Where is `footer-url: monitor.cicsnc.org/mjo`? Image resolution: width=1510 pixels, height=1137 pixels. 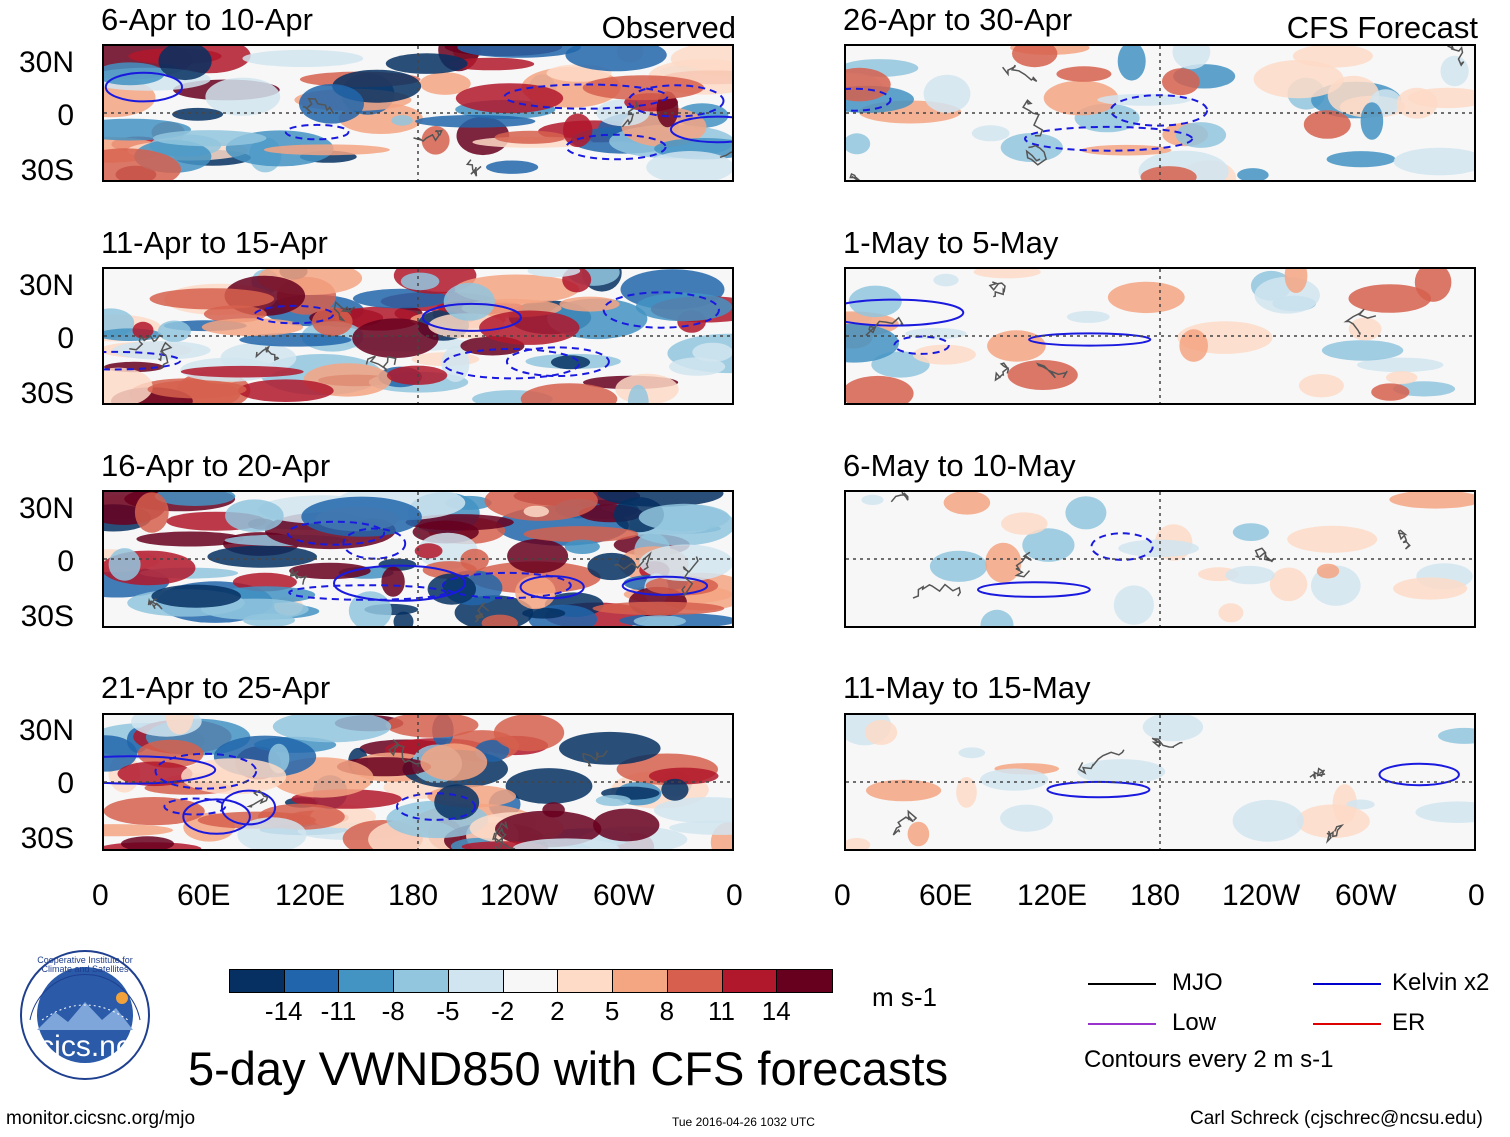
footer-url: monitor.cicsnc.org/mjo is located at coordinates (101, 1118).